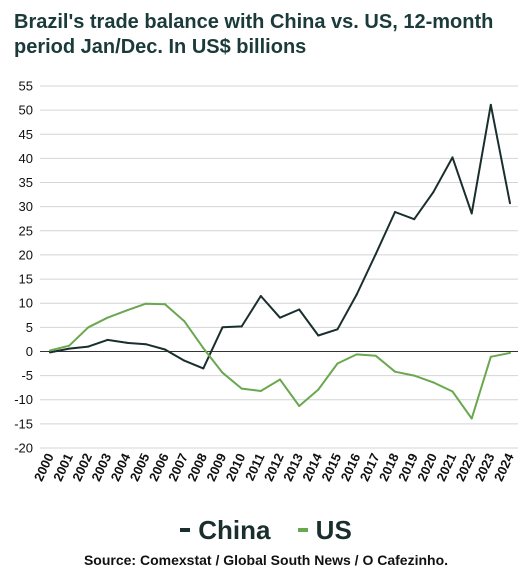  What do you see at coordinates (504, 466) in the screenshot?
I see `x-tick-label: 2024` at bounding box center [504, 466].